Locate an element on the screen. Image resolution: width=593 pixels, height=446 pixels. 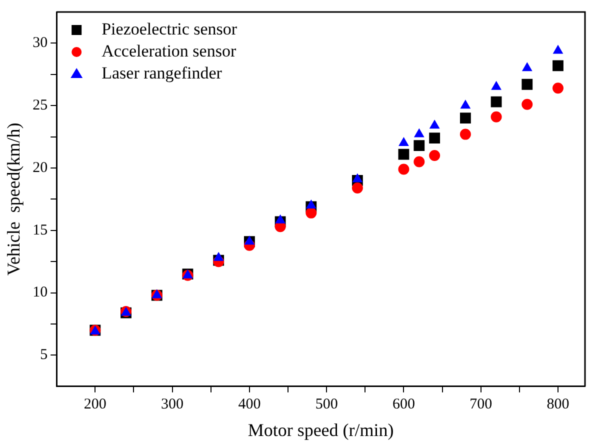
y-tick-label: 25 is located at coordinates (40, 106).